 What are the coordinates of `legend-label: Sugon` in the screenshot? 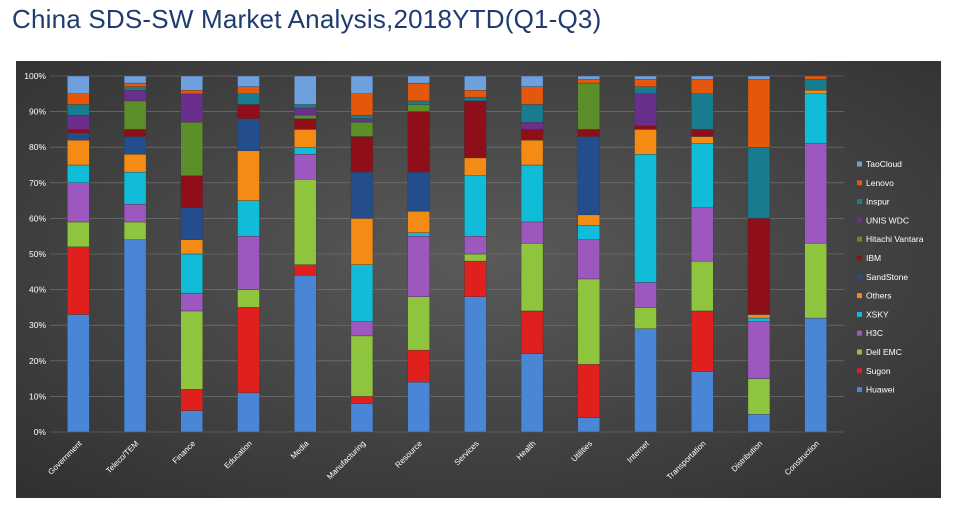 It's located at (878, 371).